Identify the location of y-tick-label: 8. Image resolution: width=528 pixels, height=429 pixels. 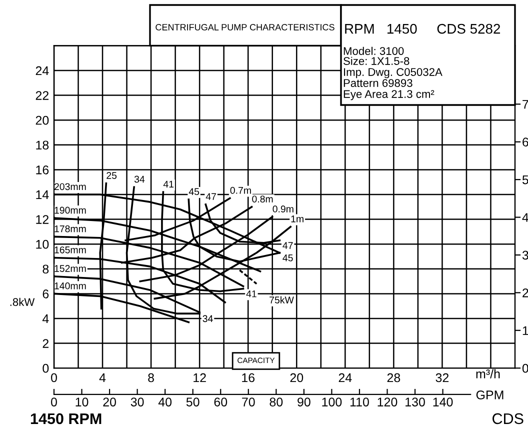
(45, 269).